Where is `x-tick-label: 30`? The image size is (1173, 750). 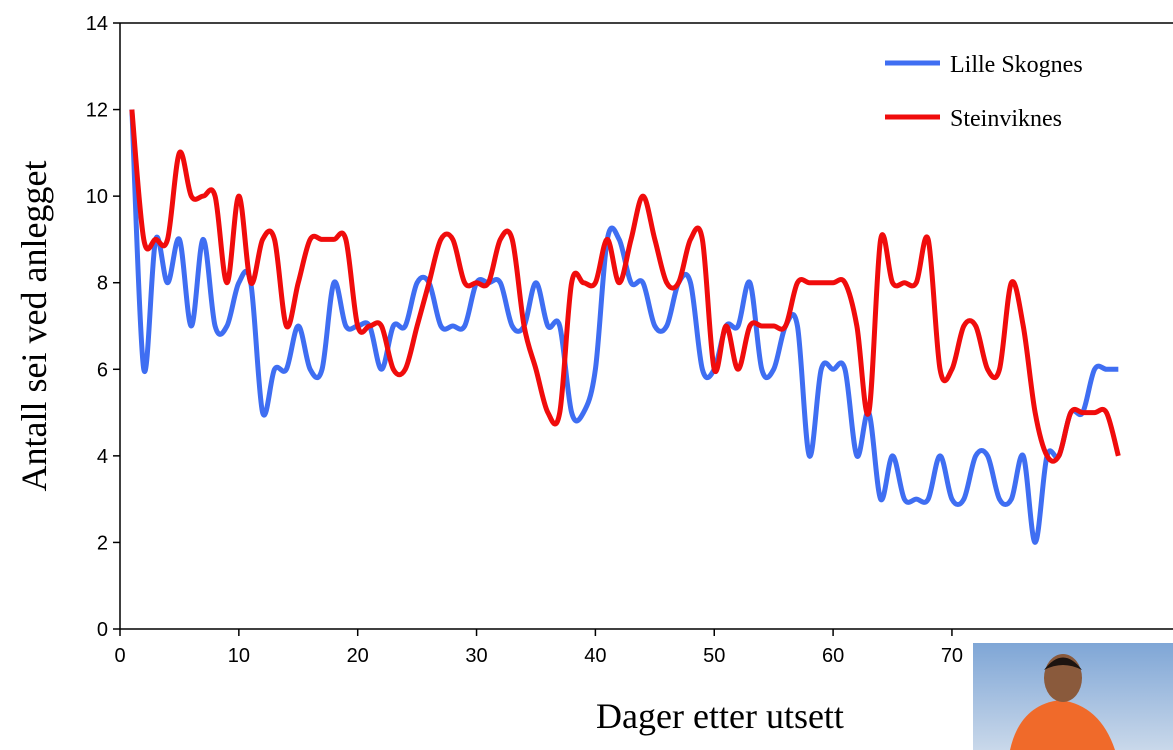 x-tick-label: 30 is located at coordinates (476, 656).